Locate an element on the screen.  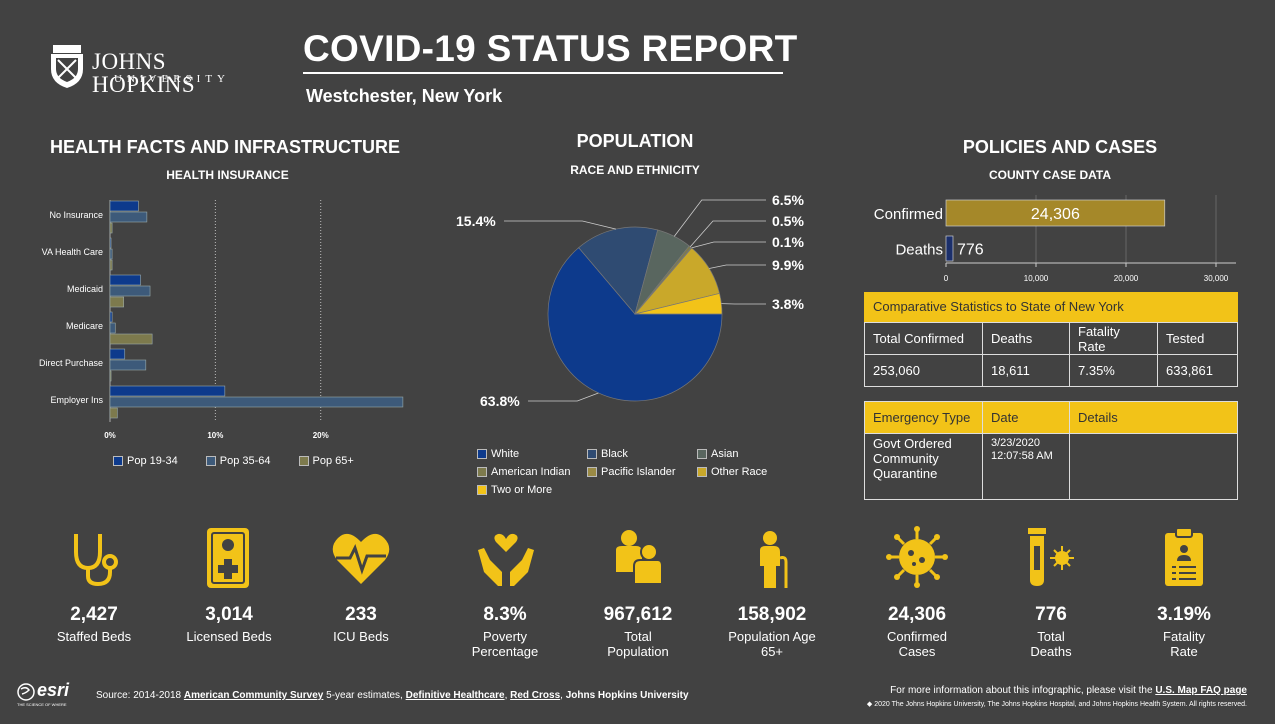
population-section-subtitle: RACE AND ETHNICITY is located at coordinates (635, 170).